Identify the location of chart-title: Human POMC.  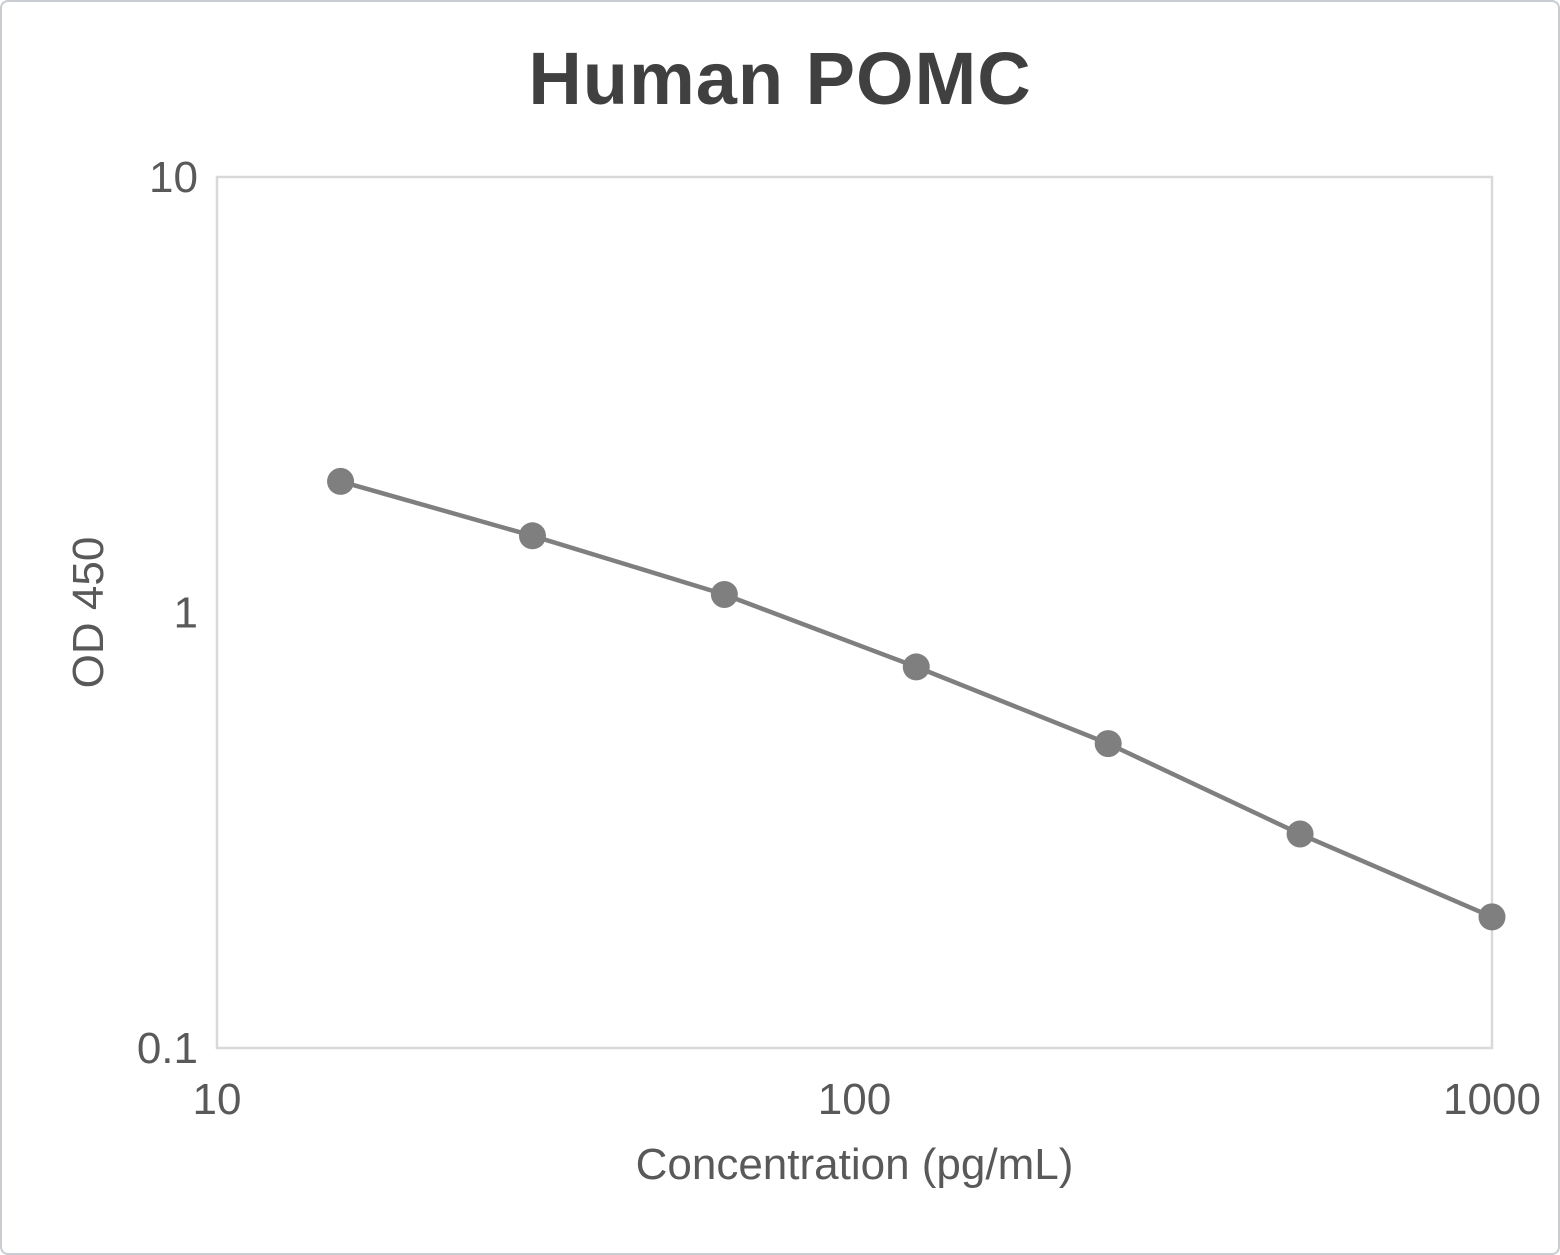
(780, 78).